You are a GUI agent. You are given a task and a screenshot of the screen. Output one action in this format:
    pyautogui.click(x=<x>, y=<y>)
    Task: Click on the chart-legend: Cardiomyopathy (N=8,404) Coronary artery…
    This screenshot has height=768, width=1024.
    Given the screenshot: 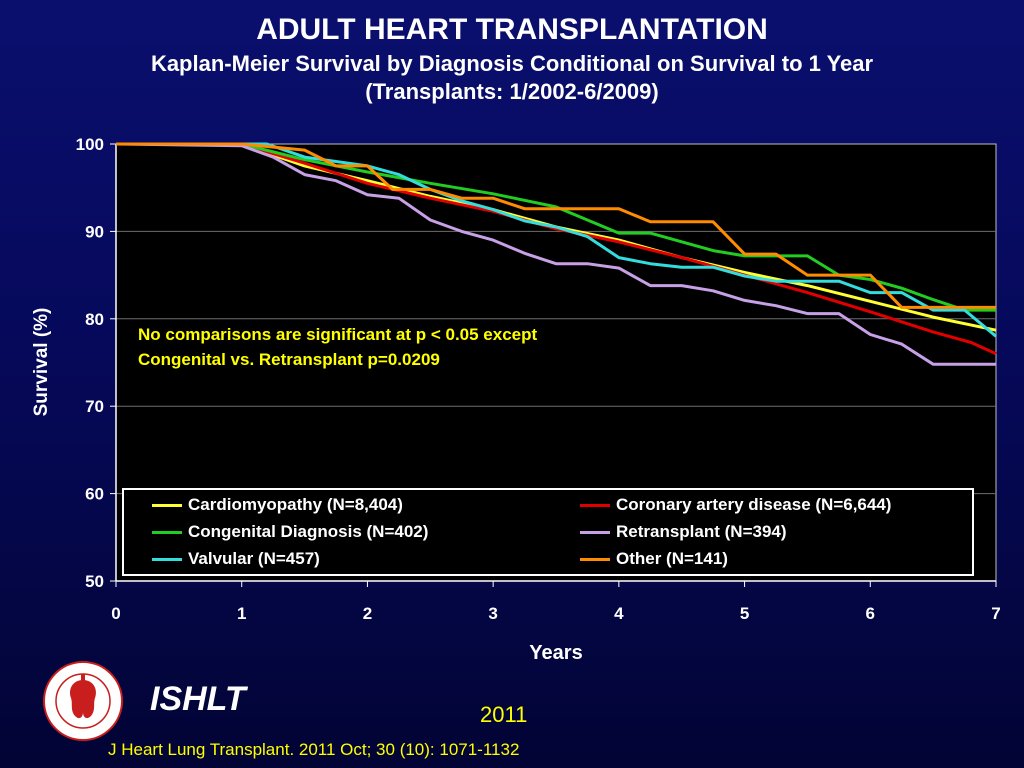 What is the action you would take?
    pyautogui.click(x=548, y=532)
    